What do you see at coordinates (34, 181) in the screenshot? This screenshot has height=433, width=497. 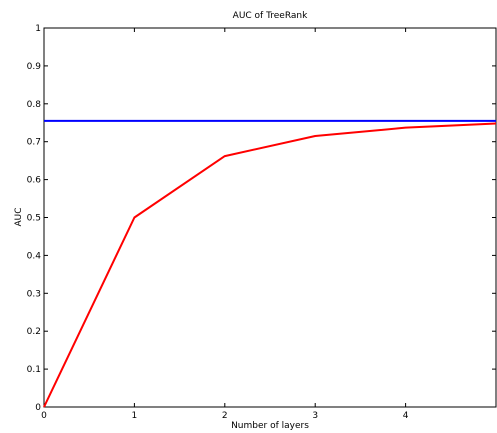 I see `y-tick-label: 0.6` at bounding box center [34, 181].